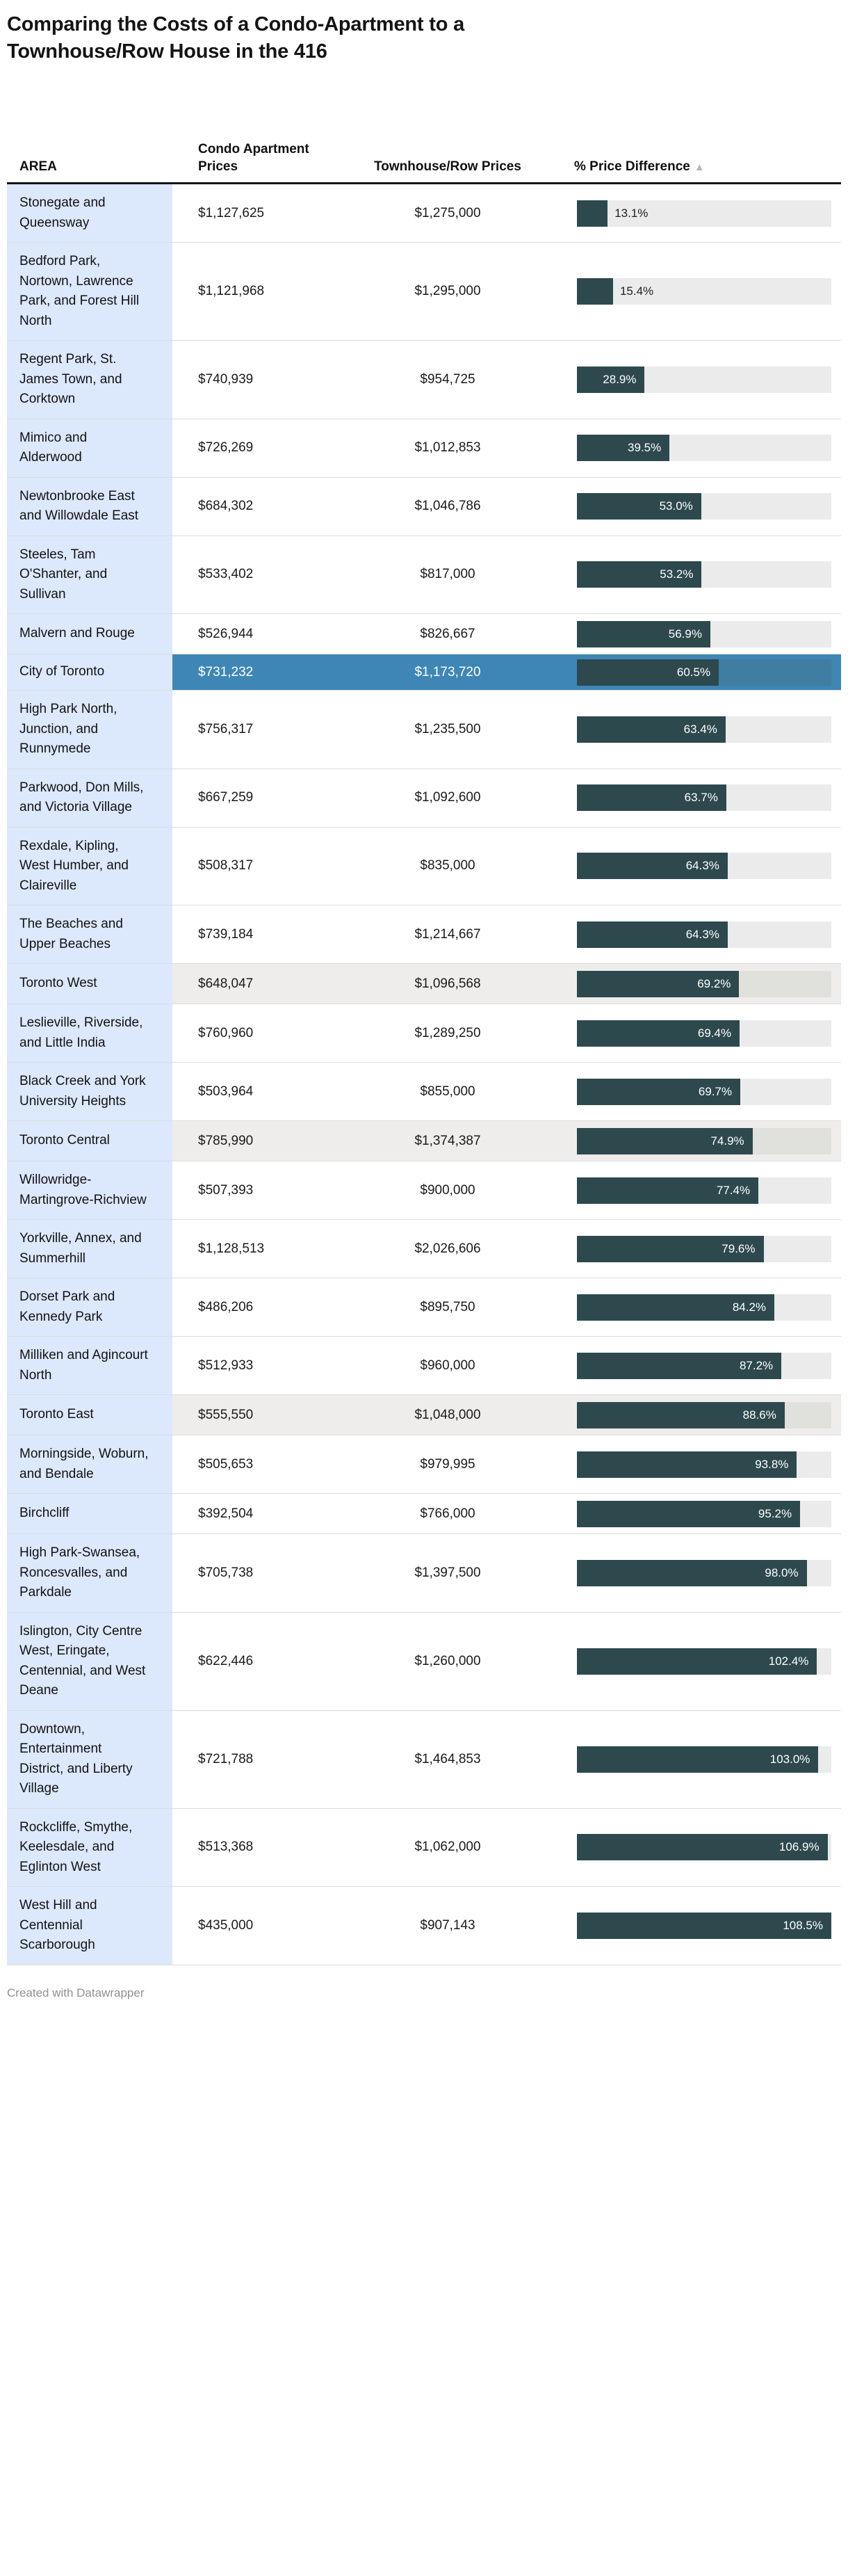 The image size is (848, 2576). I want to click on townhouse-price-cell: $1,235,500, so click(448, 728).